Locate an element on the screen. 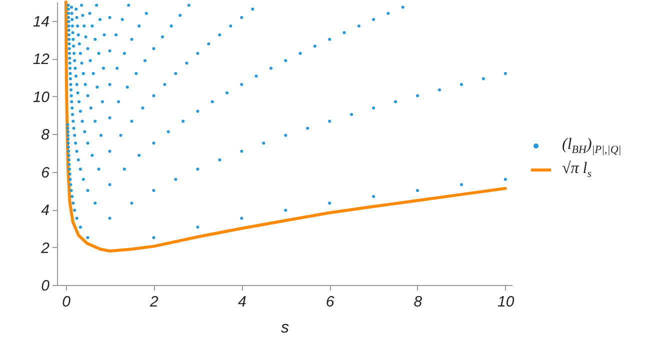 The height and width of the screenshot is (342, 664). y-tick-label: 6 is located at coordinates (45, 173).